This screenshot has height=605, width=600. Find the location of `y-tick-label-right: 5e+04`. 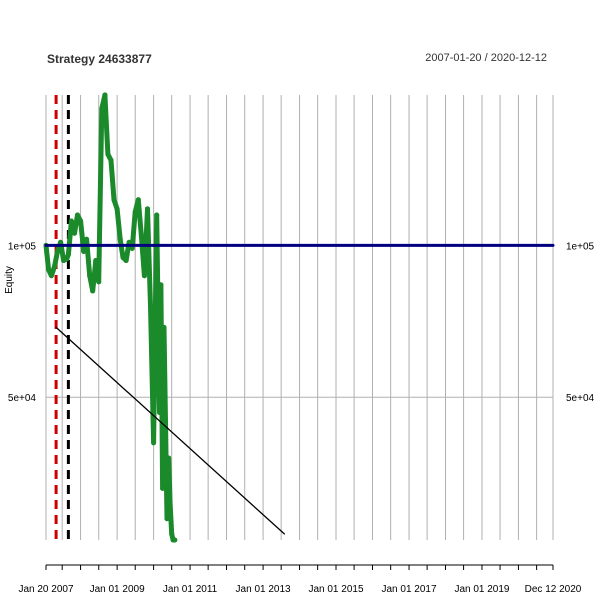

y-tick-label-right: 5e+04 is located at coordinates (580, 398).